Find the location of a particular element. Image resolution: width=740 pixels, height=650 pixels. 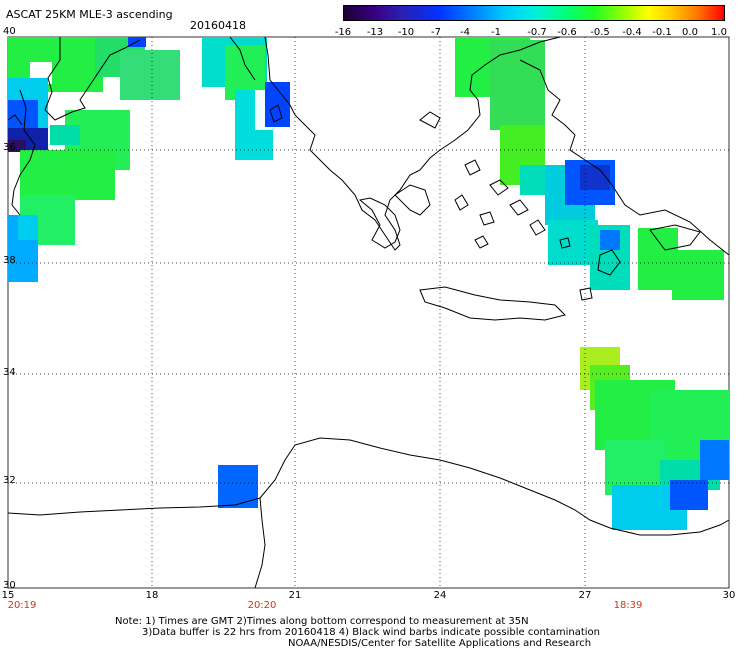

lat-label: 38 is located at coordinates (9, 260).